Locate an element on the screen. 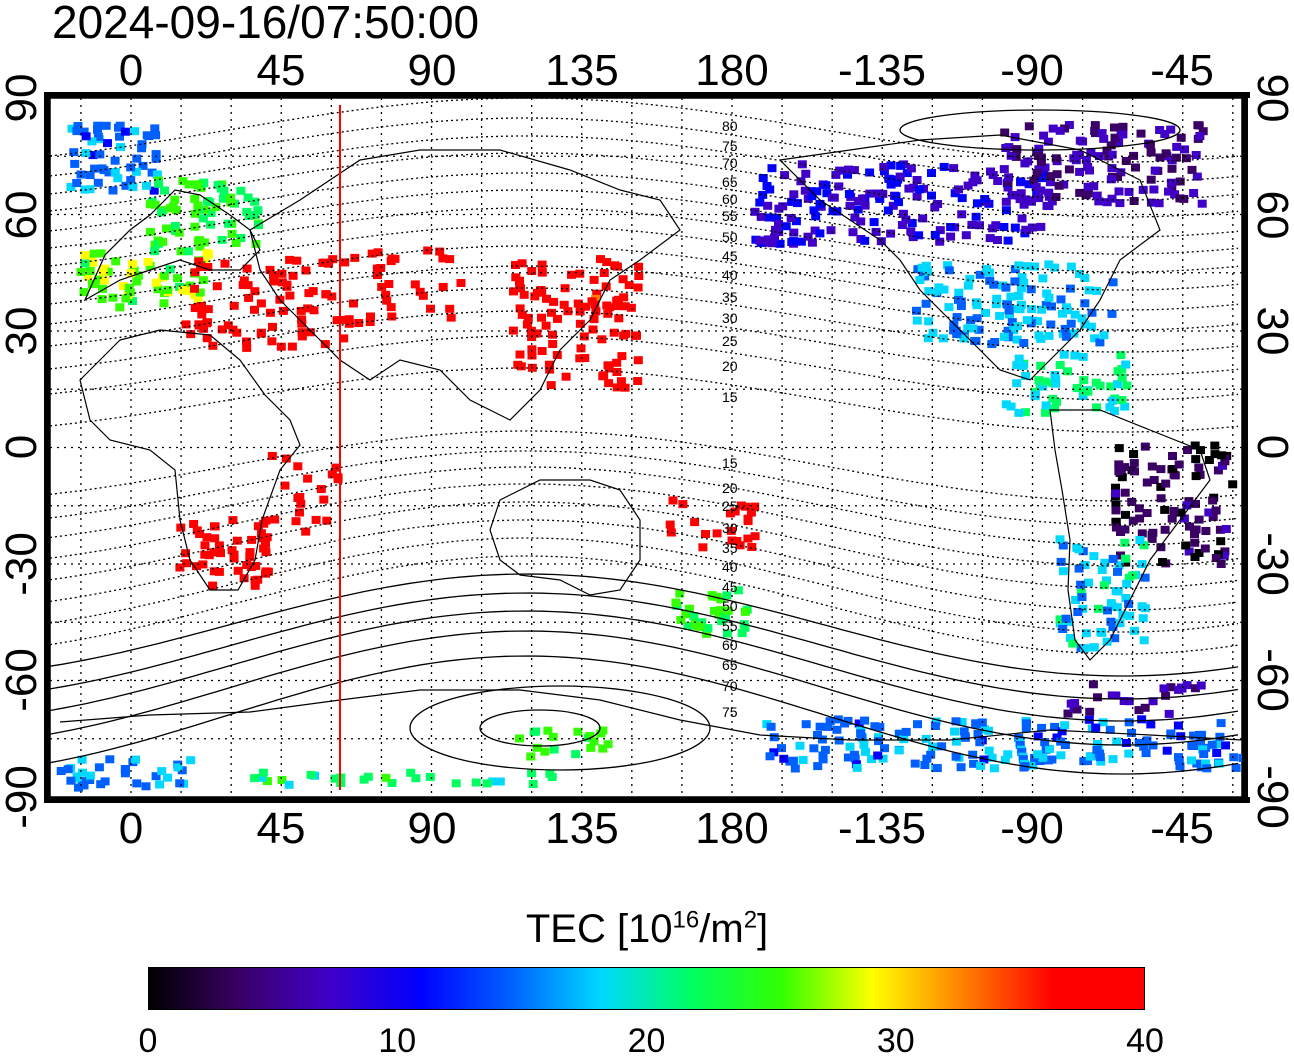  coastline is located at coordinates (969, 257).